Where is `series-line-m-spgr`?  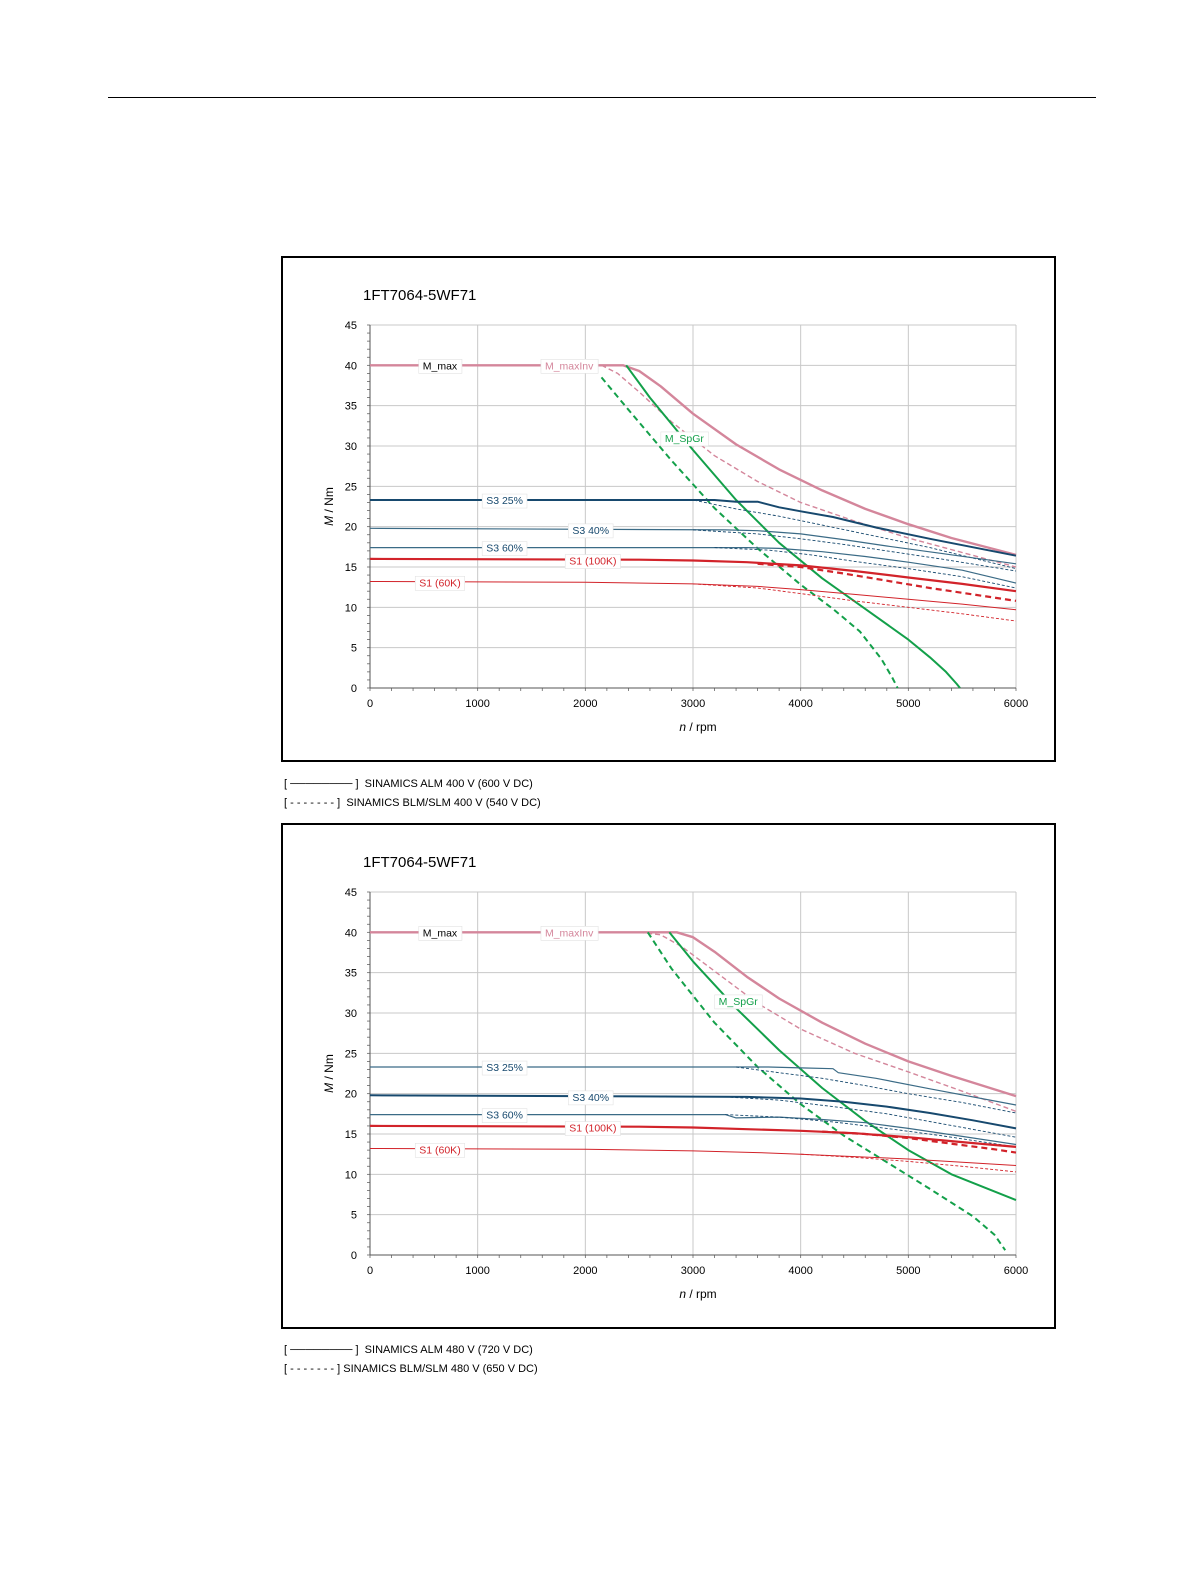 series-line-m-spgr is located at coordinates (842, 1066).